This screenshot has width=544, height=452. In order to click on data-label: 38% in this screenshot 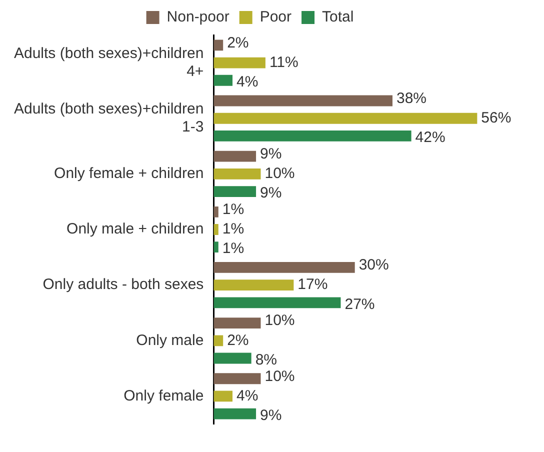, I will do `click(411, 98)`.